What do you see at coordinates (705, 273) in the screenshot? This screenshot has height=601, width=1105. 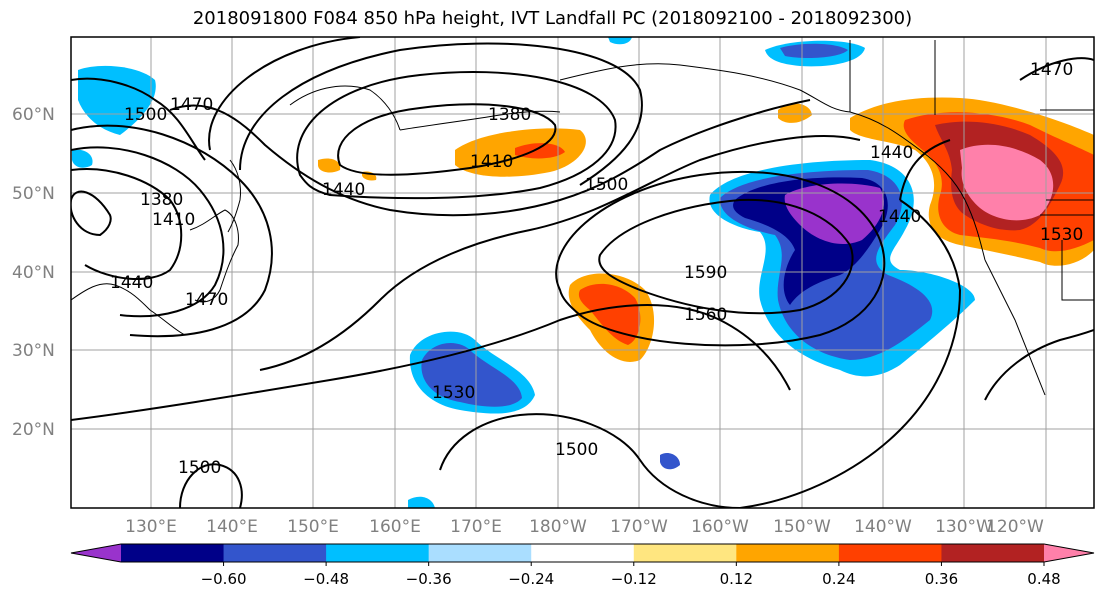 I see `contour-label: 1590` at bounding box center [705, 273].